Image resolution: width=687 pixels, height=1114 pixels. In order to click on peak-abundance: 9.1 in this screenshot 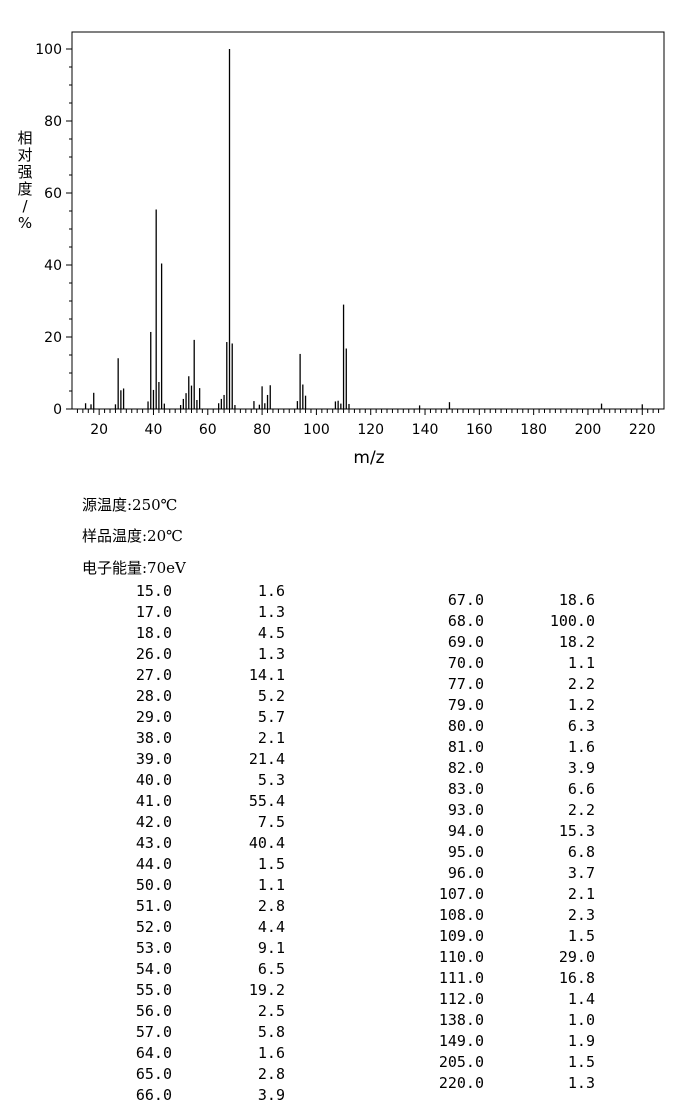, I will do `click(271, 948)`.